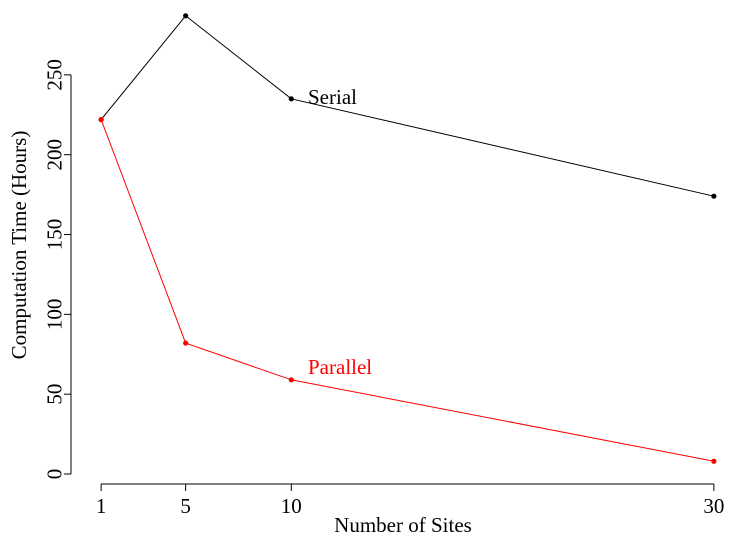 Image resolution: width=750 pixels, height=550 pixels. I want to click on y-tick-label: 200, so click(54, 155).